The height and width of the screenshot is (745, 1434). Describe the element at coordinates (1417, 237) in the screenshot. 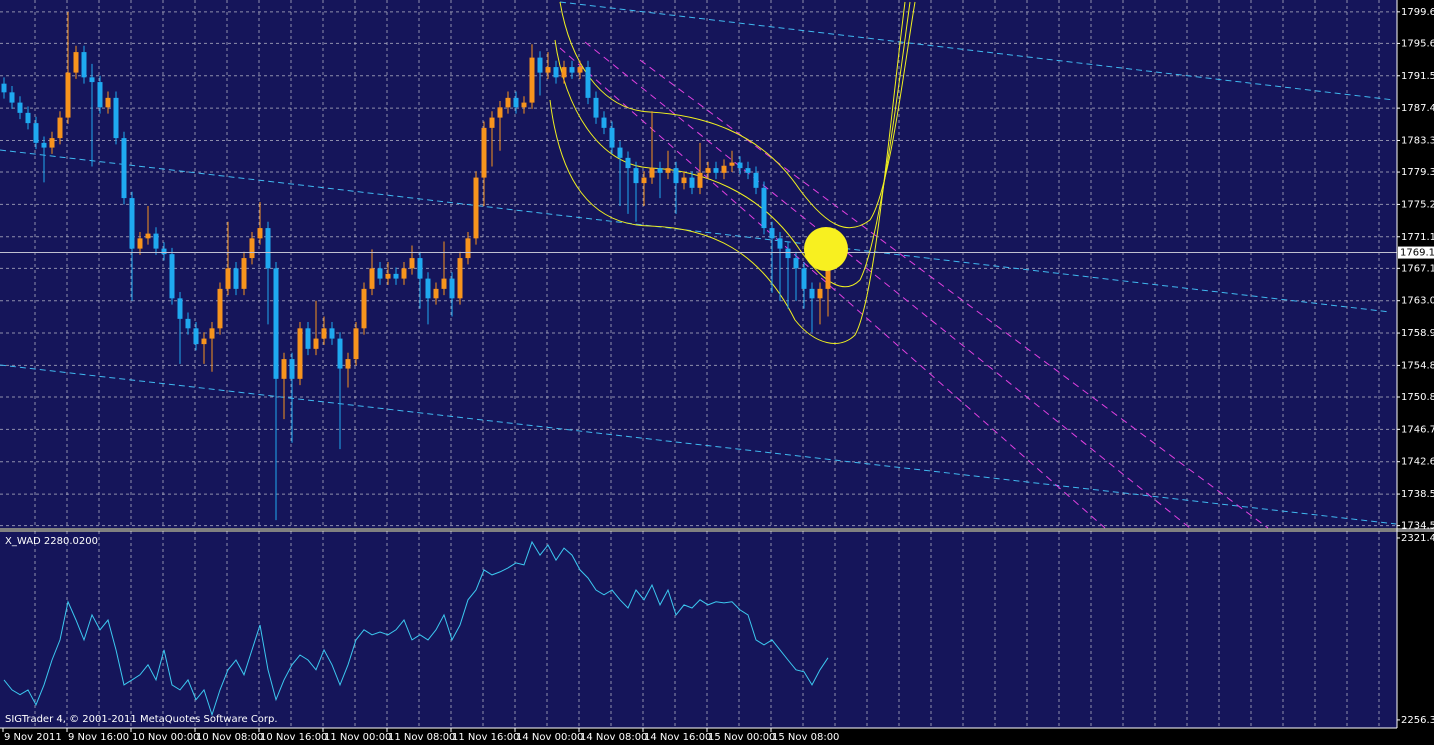

I see `y-tick-label: 1771.10` at that location.